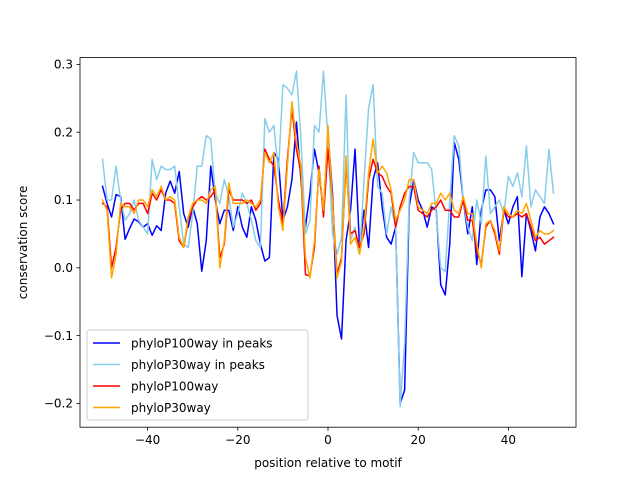  I want to click on y-tick-label: −0.1, so click(58, 336).